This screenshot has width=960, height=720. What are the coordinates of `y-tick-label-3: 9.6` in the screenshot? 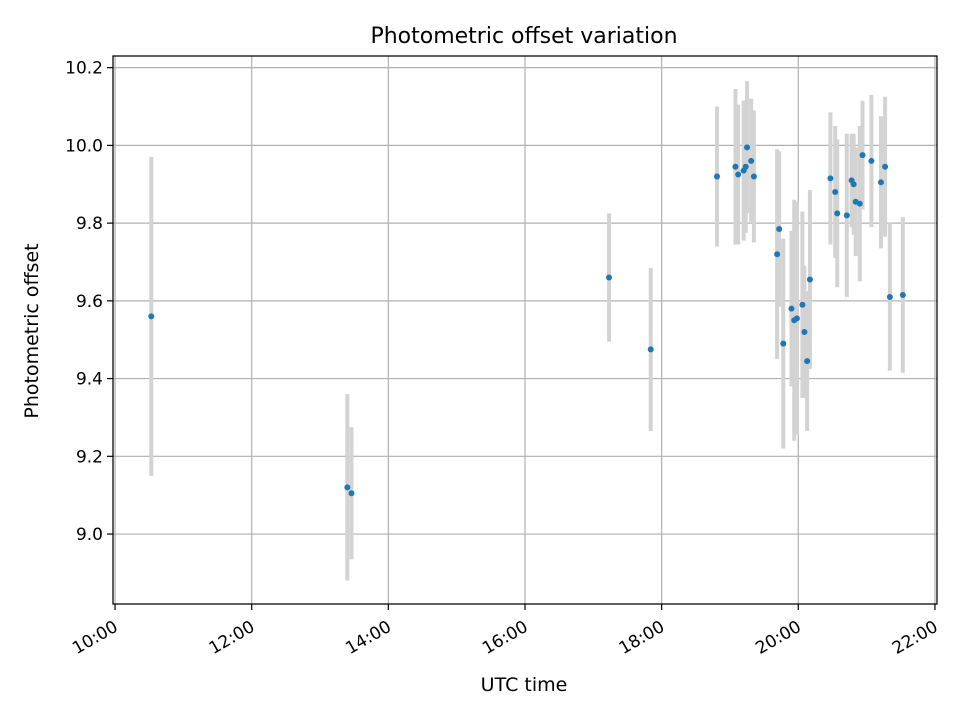 It's located at (89, 302).